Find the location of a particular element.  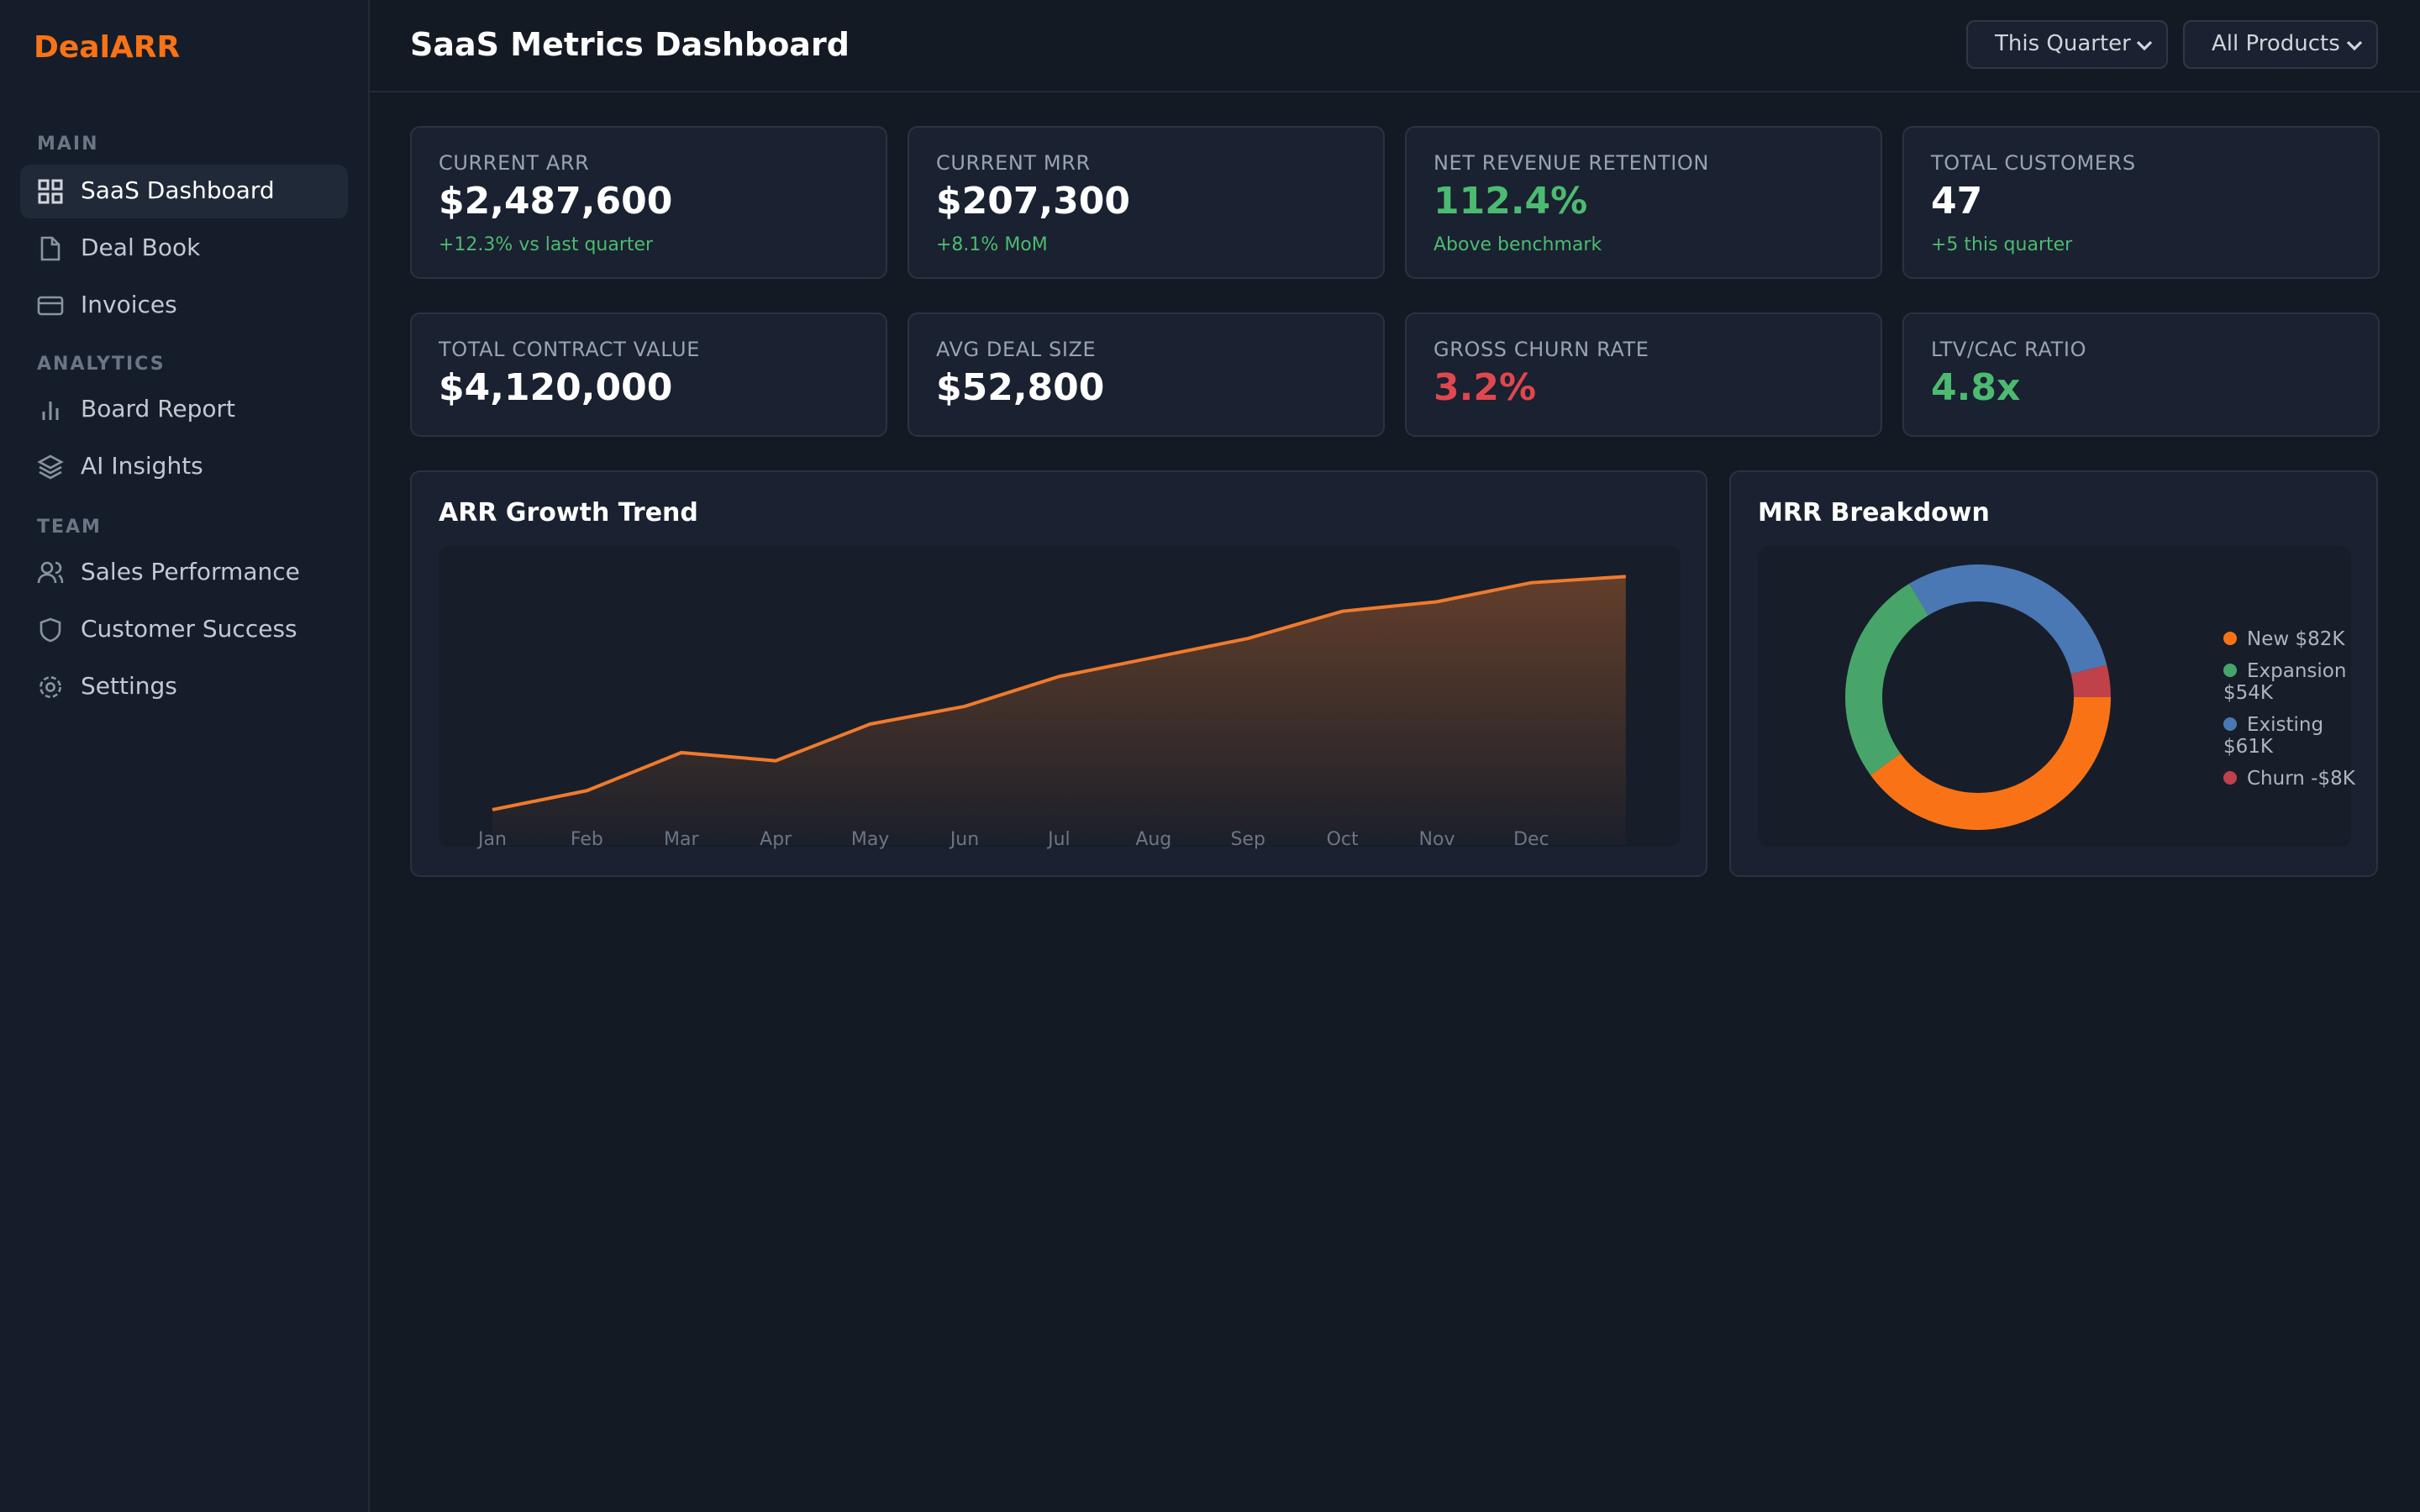

kpi-value: $2,487,600 is located at coordinates (556, 202).